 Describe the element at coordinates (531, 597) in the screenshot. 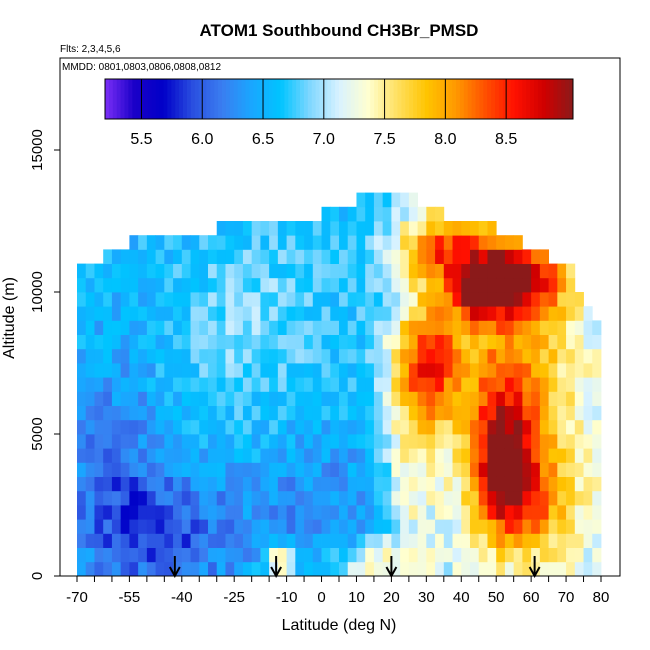

I see `x-tick-label: 60` at that location.